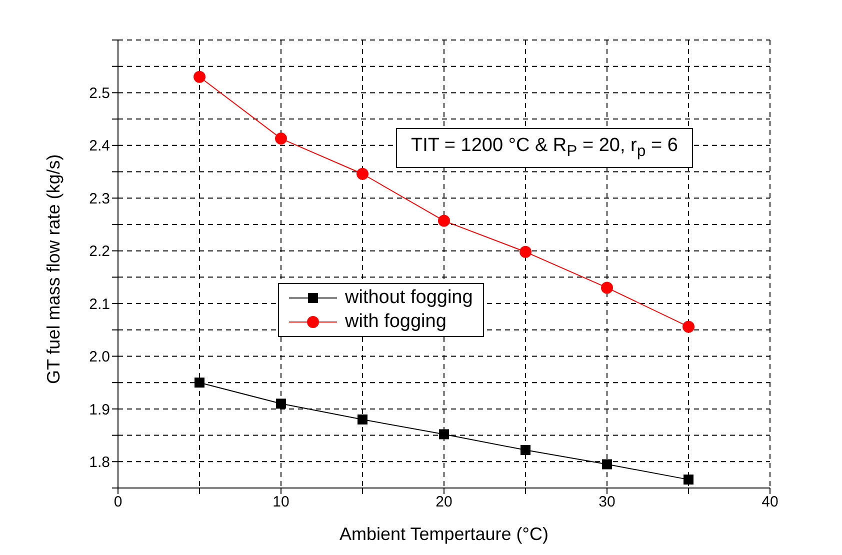  Describe the element at coordinates (99, 146) in the screenshot. I see `y-tick-label: 2.4` at that location.